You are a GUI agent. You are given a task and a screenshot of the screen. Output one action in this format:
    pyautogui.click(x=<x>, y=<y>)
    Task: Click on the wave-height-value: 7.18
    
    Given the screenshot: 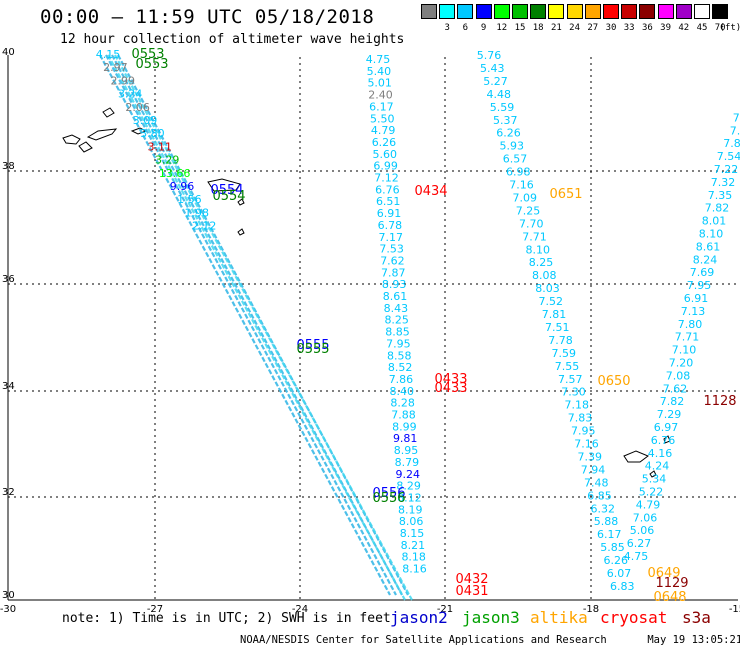 What is the action you would take?
    pyautogui.click(x=577, y=405)
    